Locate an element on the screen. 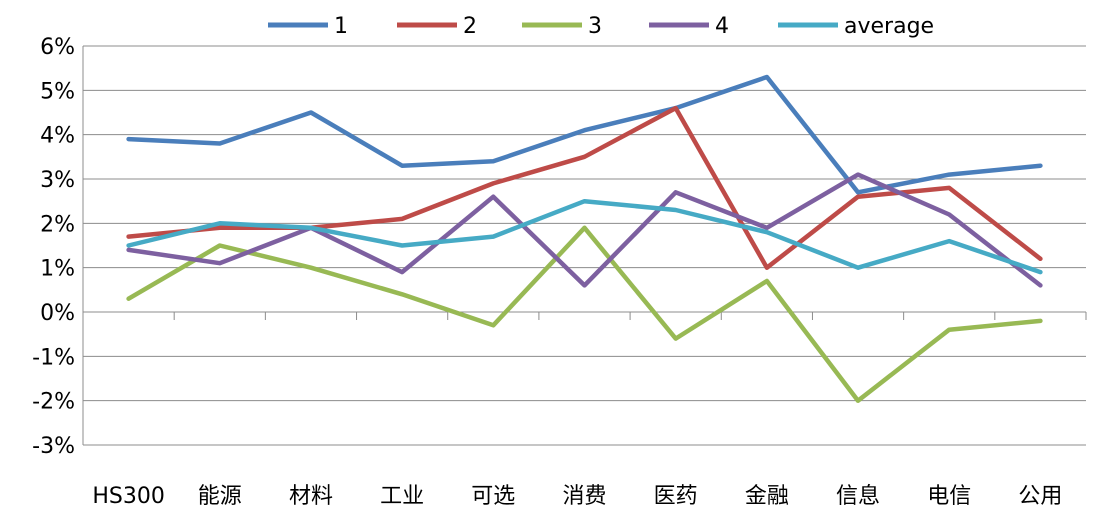 Image resolution: width=1104 pixels, height=519 pixels. y-tick-labels: 6% 5% 4% 3% 2% 1% 0% -1% -2% -3% is located at coordinates (53, 247).